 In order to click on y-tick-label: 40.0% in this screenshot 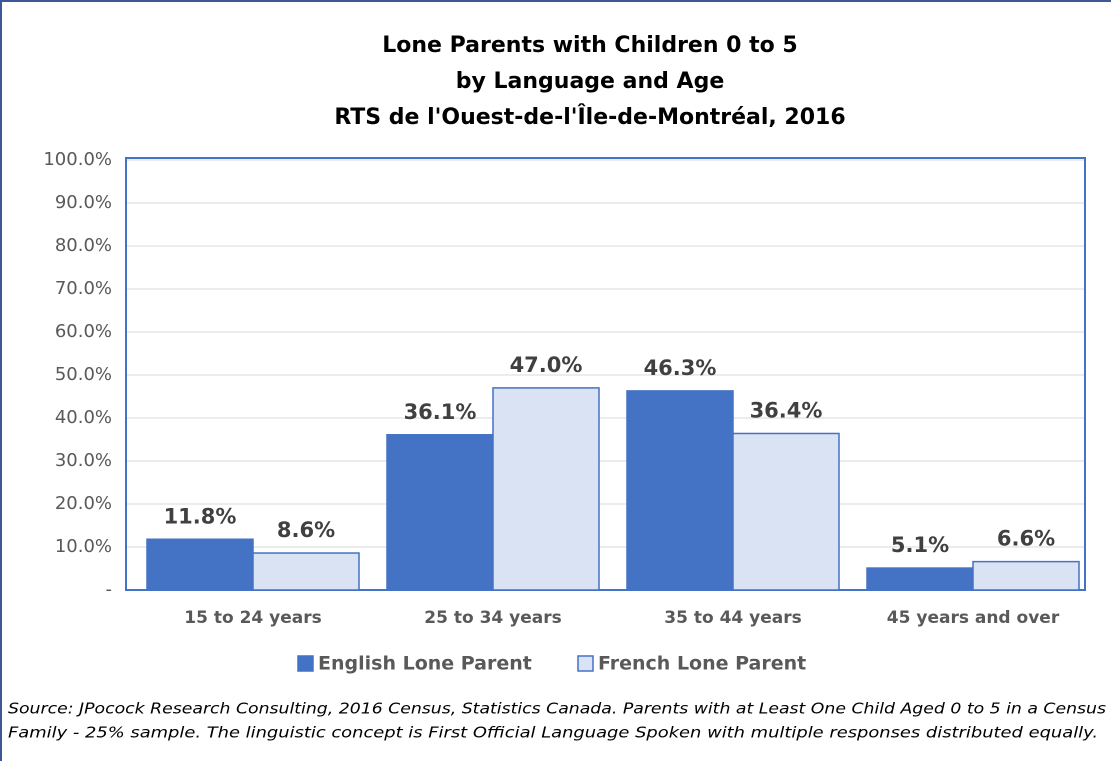, I will do `click(83, 417)`.